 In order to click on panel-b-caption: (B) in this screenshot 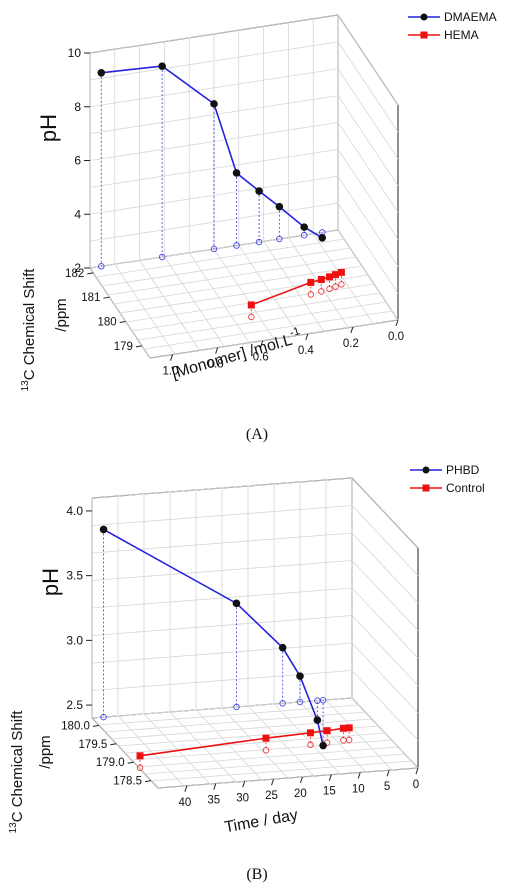, I will do `click(257, 874)`.